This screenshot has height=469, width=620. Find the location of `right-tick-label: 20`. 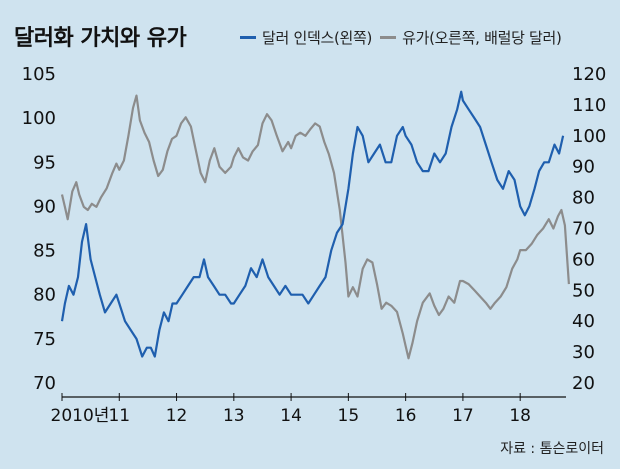

right-tick-label: 20 is located at coordinates (583, 383).